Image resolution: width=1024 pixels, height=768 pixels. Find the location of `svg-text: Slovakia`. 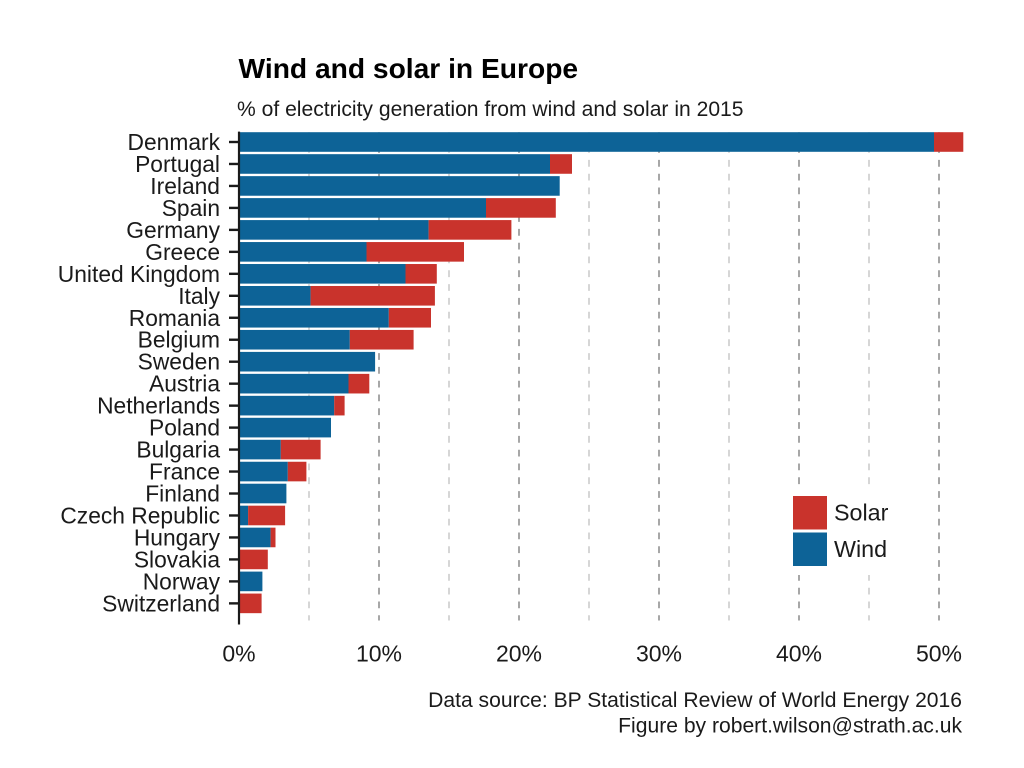

svg-text: Slovakia is located at coordinates (177, 559).